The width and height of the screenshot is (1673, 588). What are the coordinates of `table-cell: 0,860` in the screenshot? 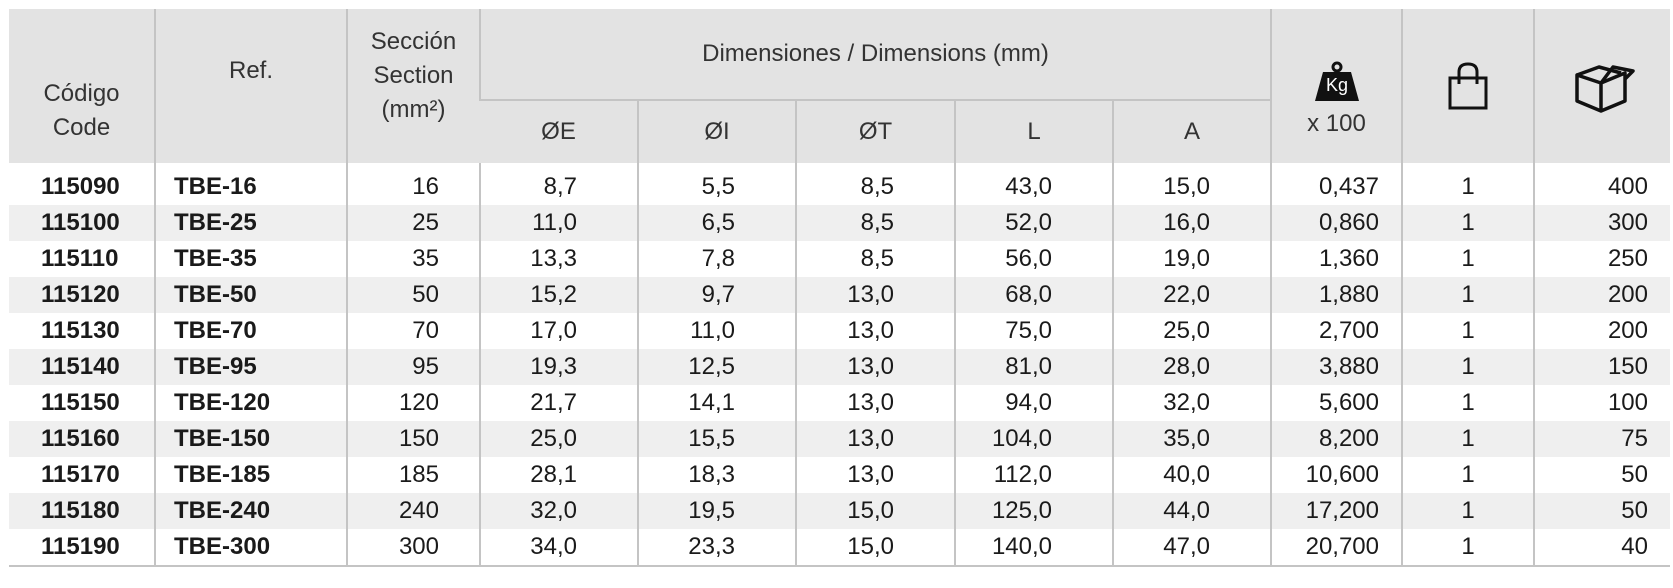 It's located at (1336, 223).